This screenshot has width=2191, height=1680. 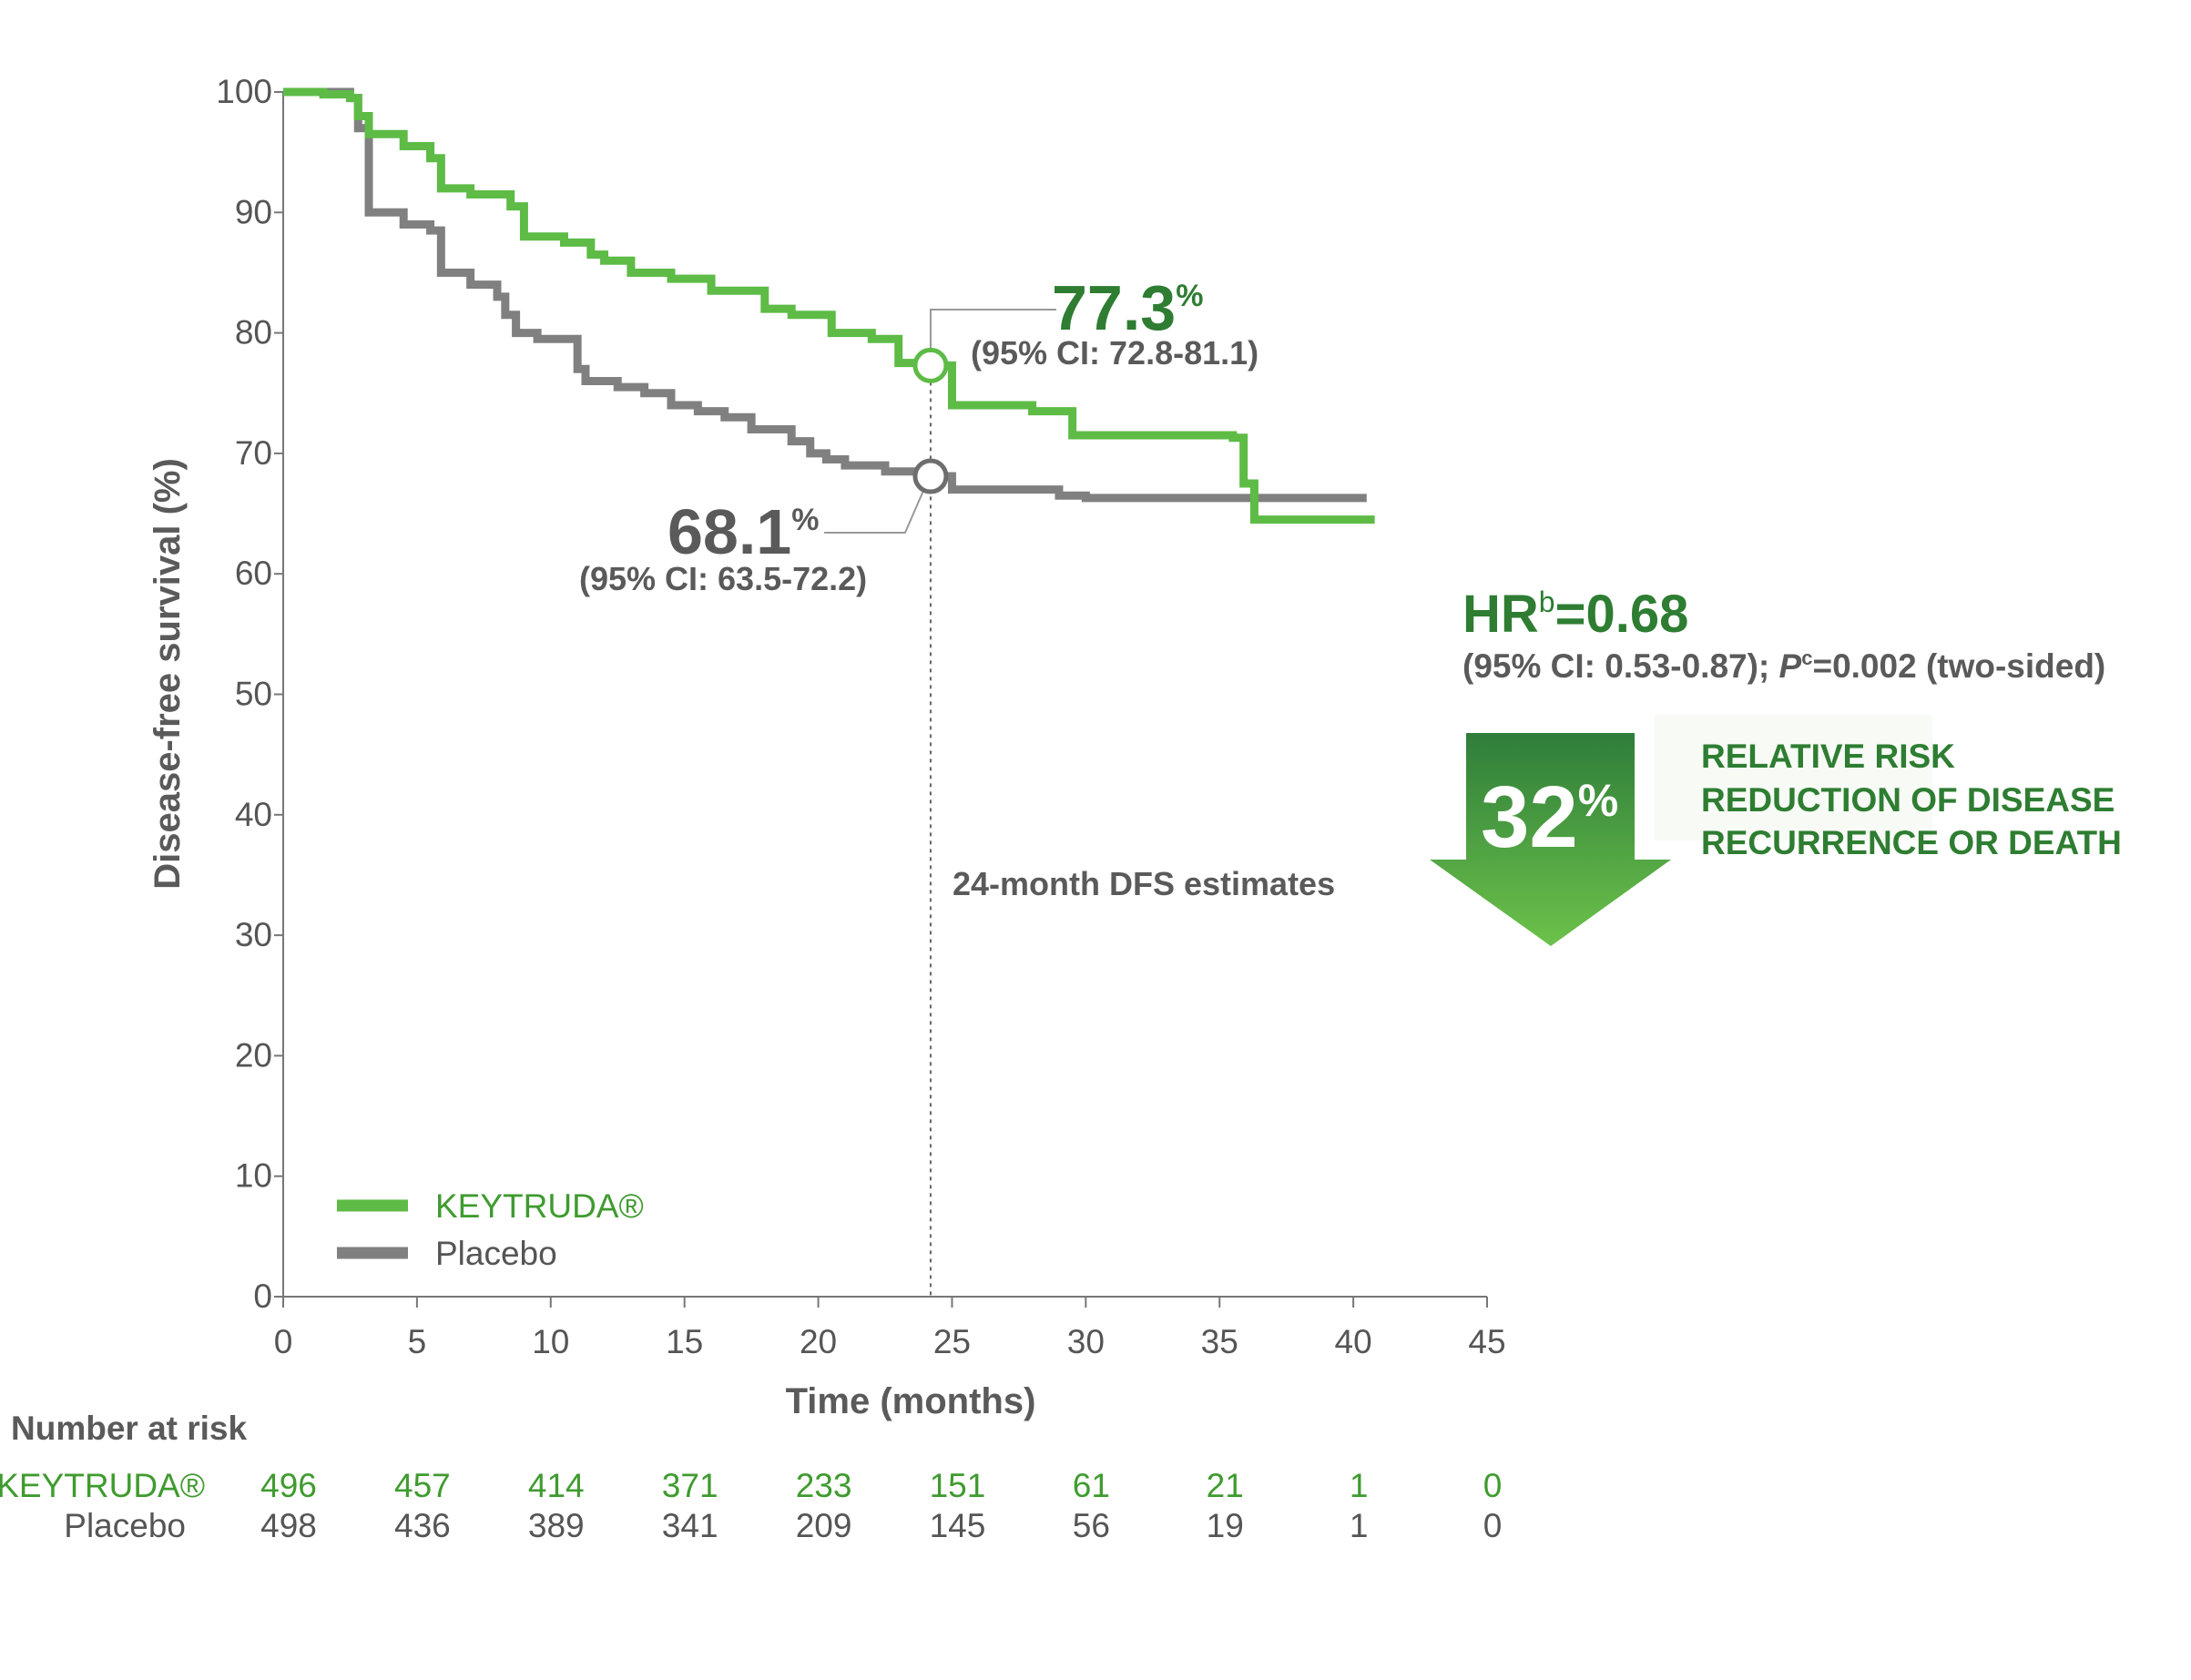 What do you see at coordinates (283, 1341) in the screenshot?
I see `x-tick-label: 0` at bounding box center [283, 1341].